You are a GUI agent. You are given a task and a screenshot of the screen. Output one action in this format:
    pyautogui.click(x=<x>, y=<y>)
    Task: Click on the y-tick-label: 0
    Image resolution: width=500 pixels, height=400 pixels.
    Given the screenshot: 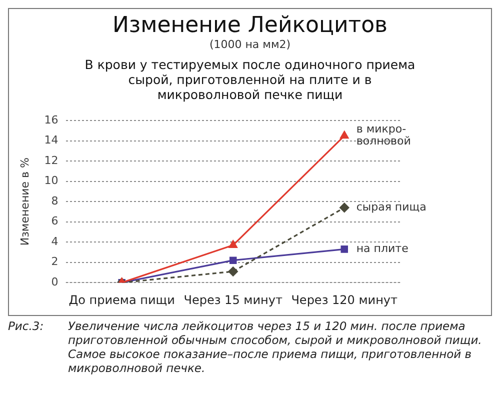 What is the action you would take?
    pyautogui.click(x=54, y=281)
    